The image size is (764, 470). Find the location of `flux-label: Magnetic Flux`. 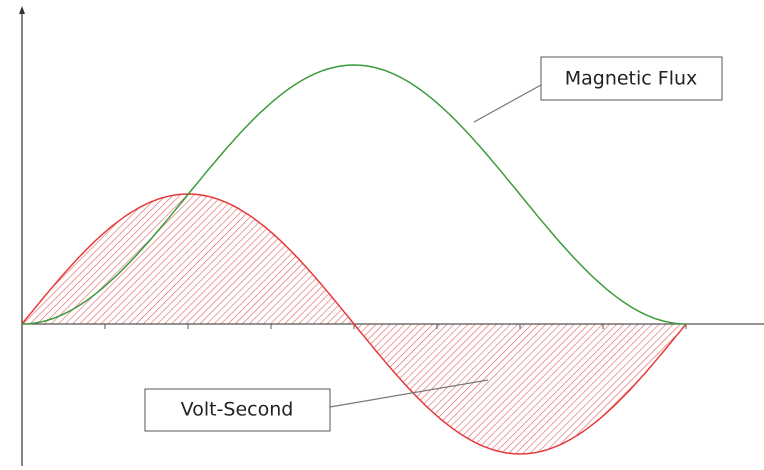

flux-label: Magnetic Flux is located at coordinates (631, 79).